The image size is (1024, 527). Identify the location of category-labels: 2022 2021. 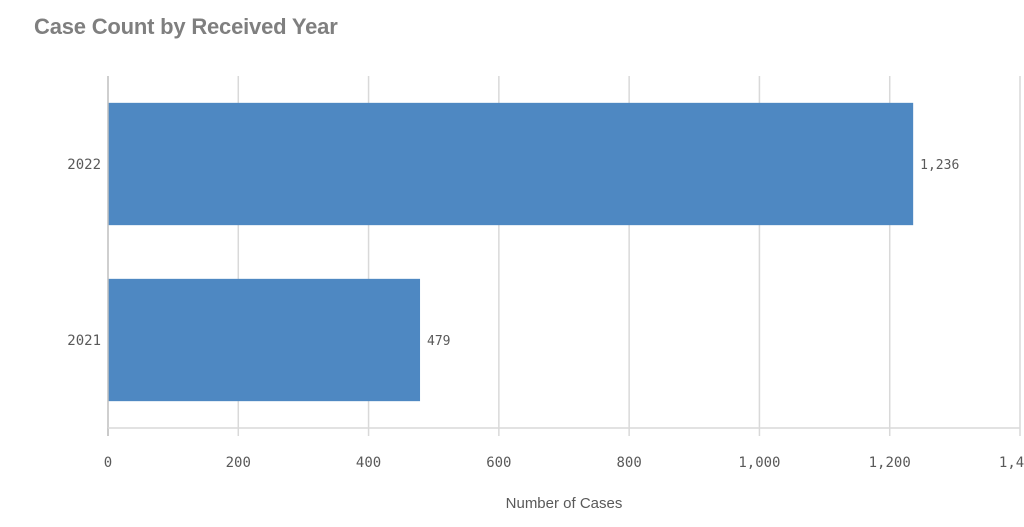
(84, 253).